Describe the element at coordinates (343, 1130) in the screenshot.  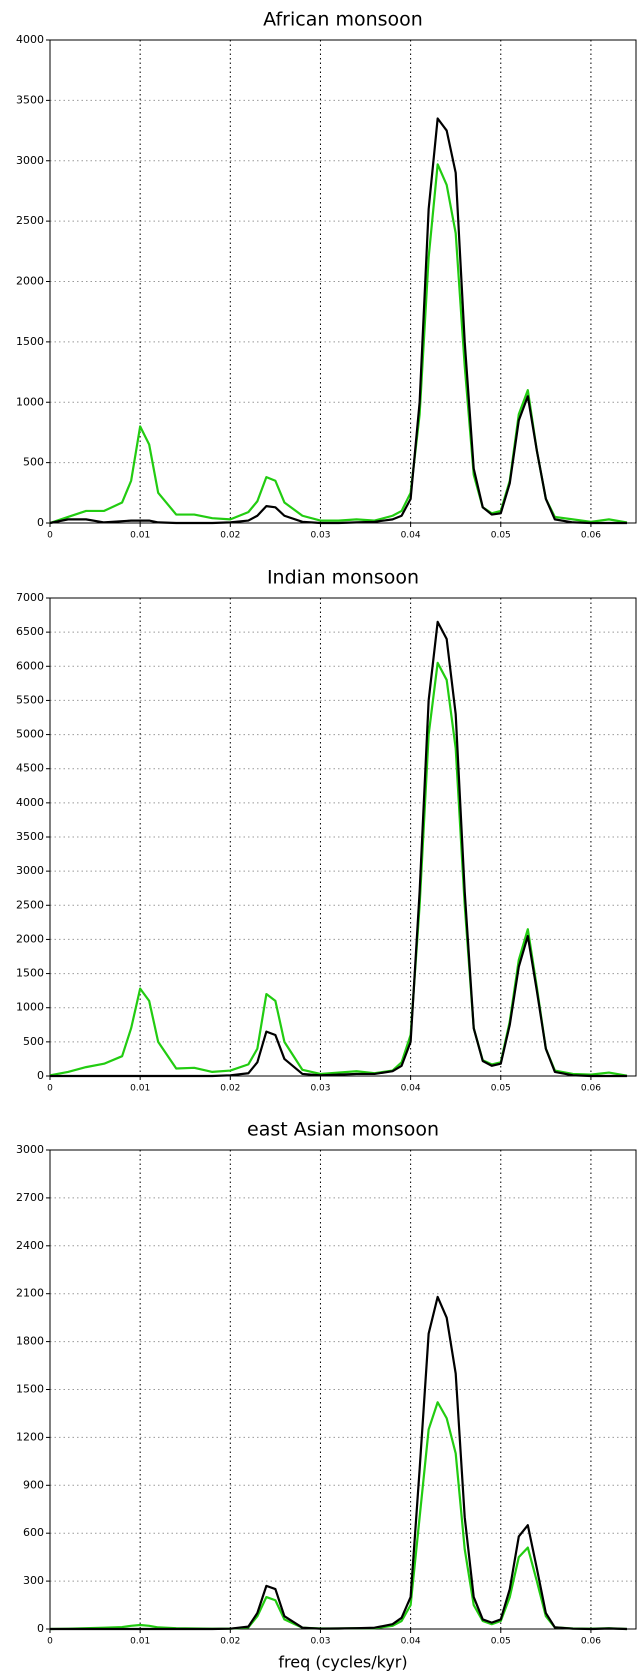
I see `chart-title: east Asian monsoon` at that location.